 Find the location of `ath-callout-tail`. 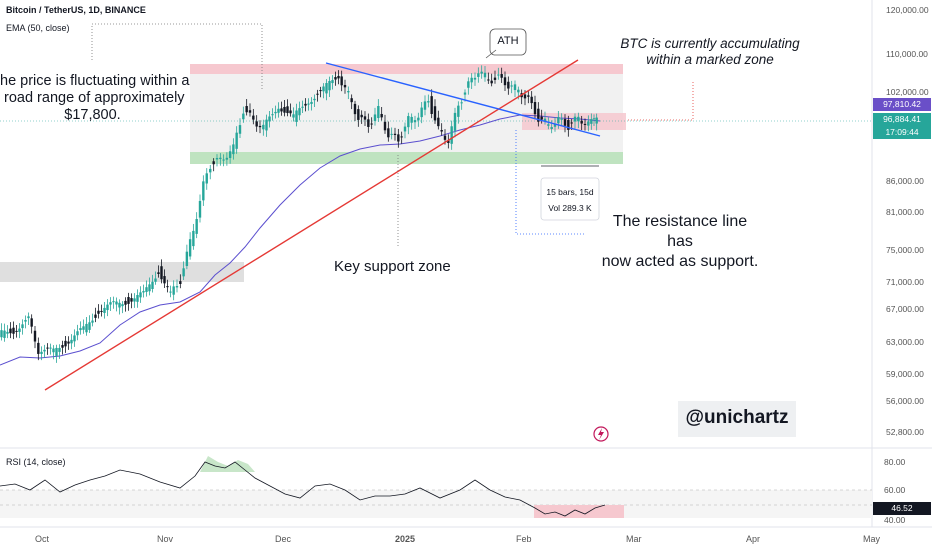

ath-callout-tail is located at coordinates (491, 54).